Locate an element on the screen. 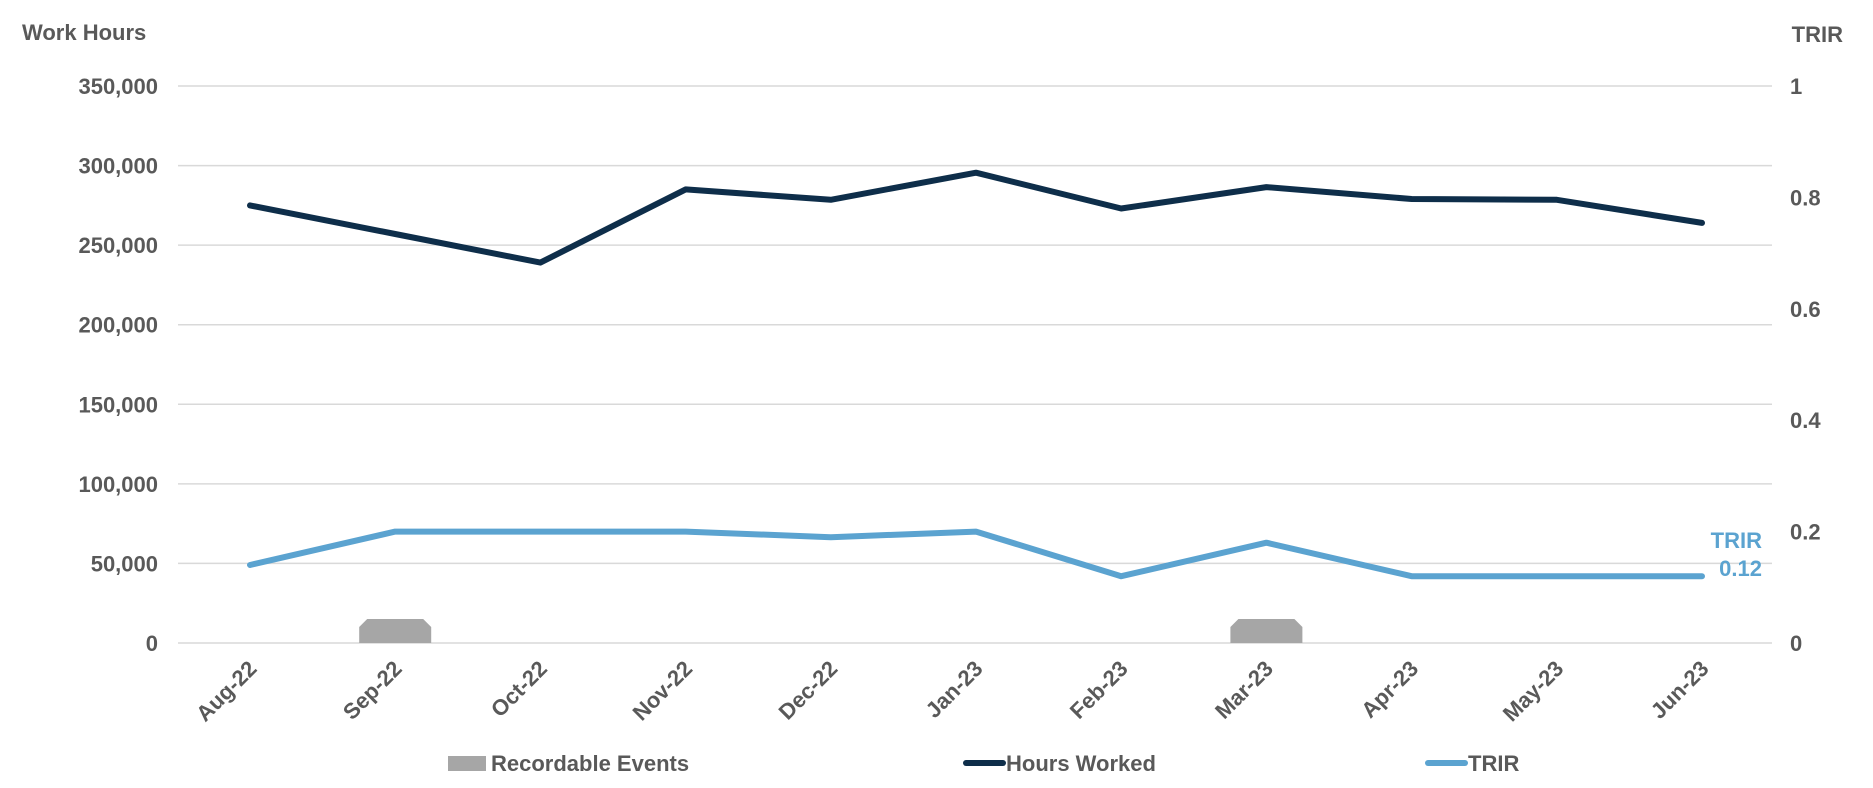 The image size is (1873, 788). legend: Recordable Events Hours Worked TRIR is located at coordinates (983, 763).